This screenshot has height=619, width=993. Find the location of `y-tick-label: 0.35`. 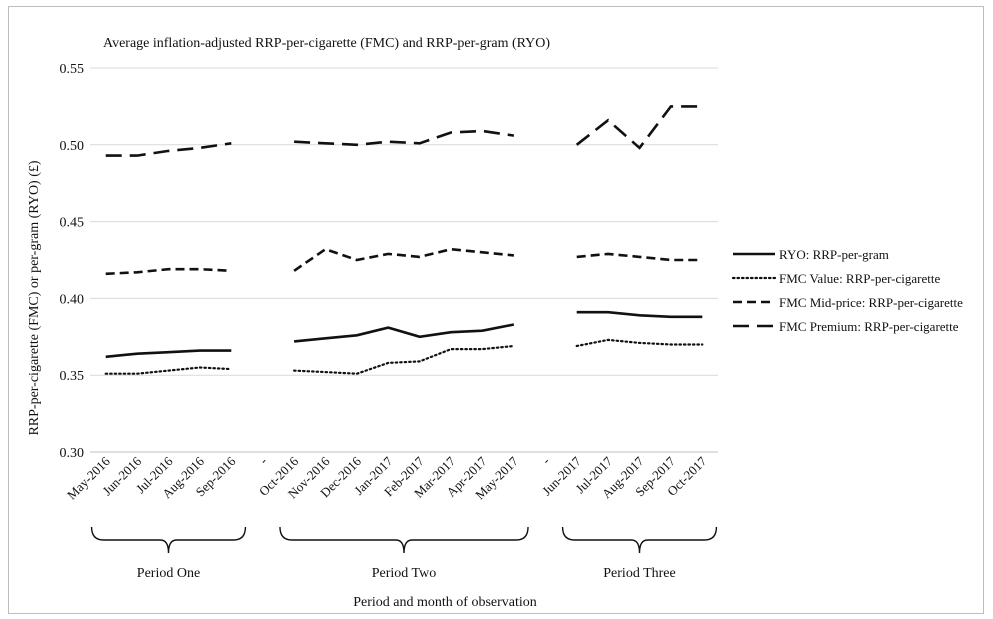

y-tick-label: 0.35 is located at coordinates (72, 376).